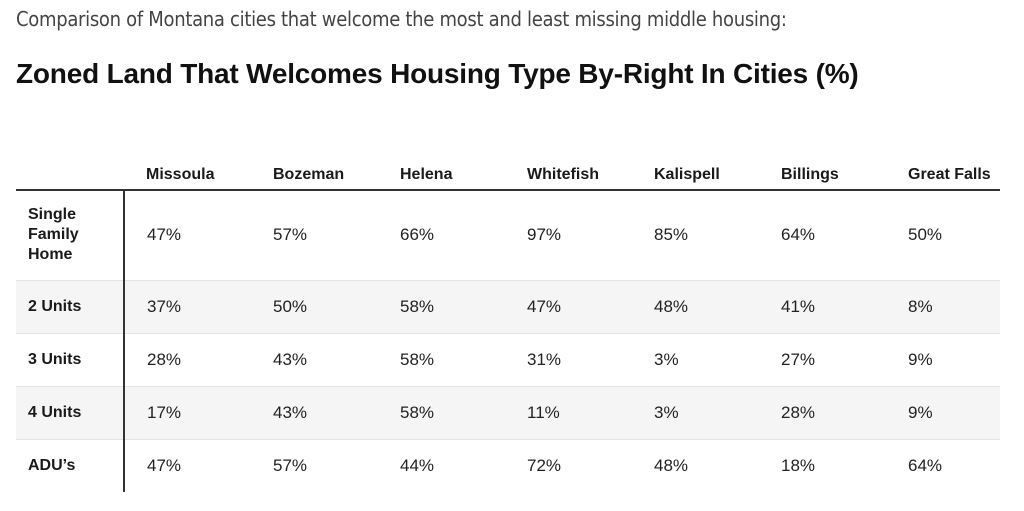 This screenshot has width=1024, height=511. I want to click on row-header: 4 Units, so click(70, 412).